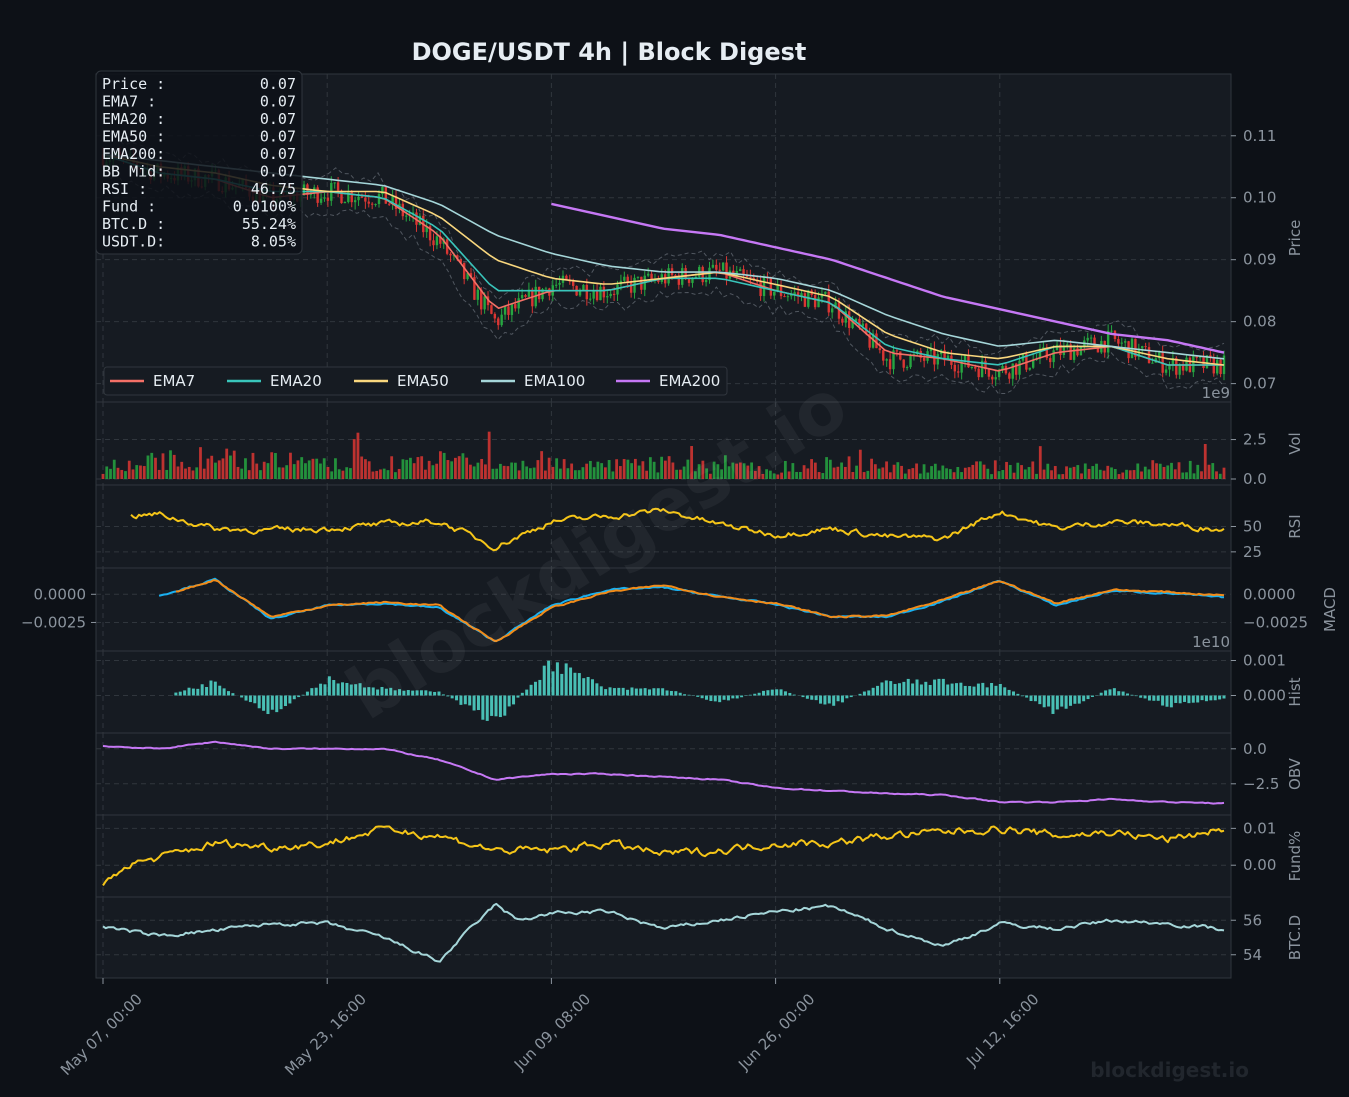  What do you see at coordinates (663, 937) in the screenshot?
I see `panel-btcd-frame` at bounding box center [663, 937].